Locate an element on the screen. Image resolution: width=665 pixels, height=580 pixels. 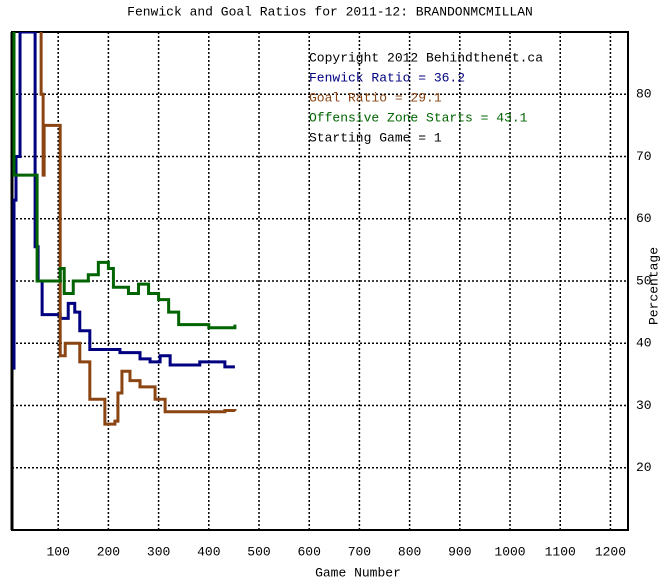
y-tick-label: 40 is located at coordinates (644, 343).